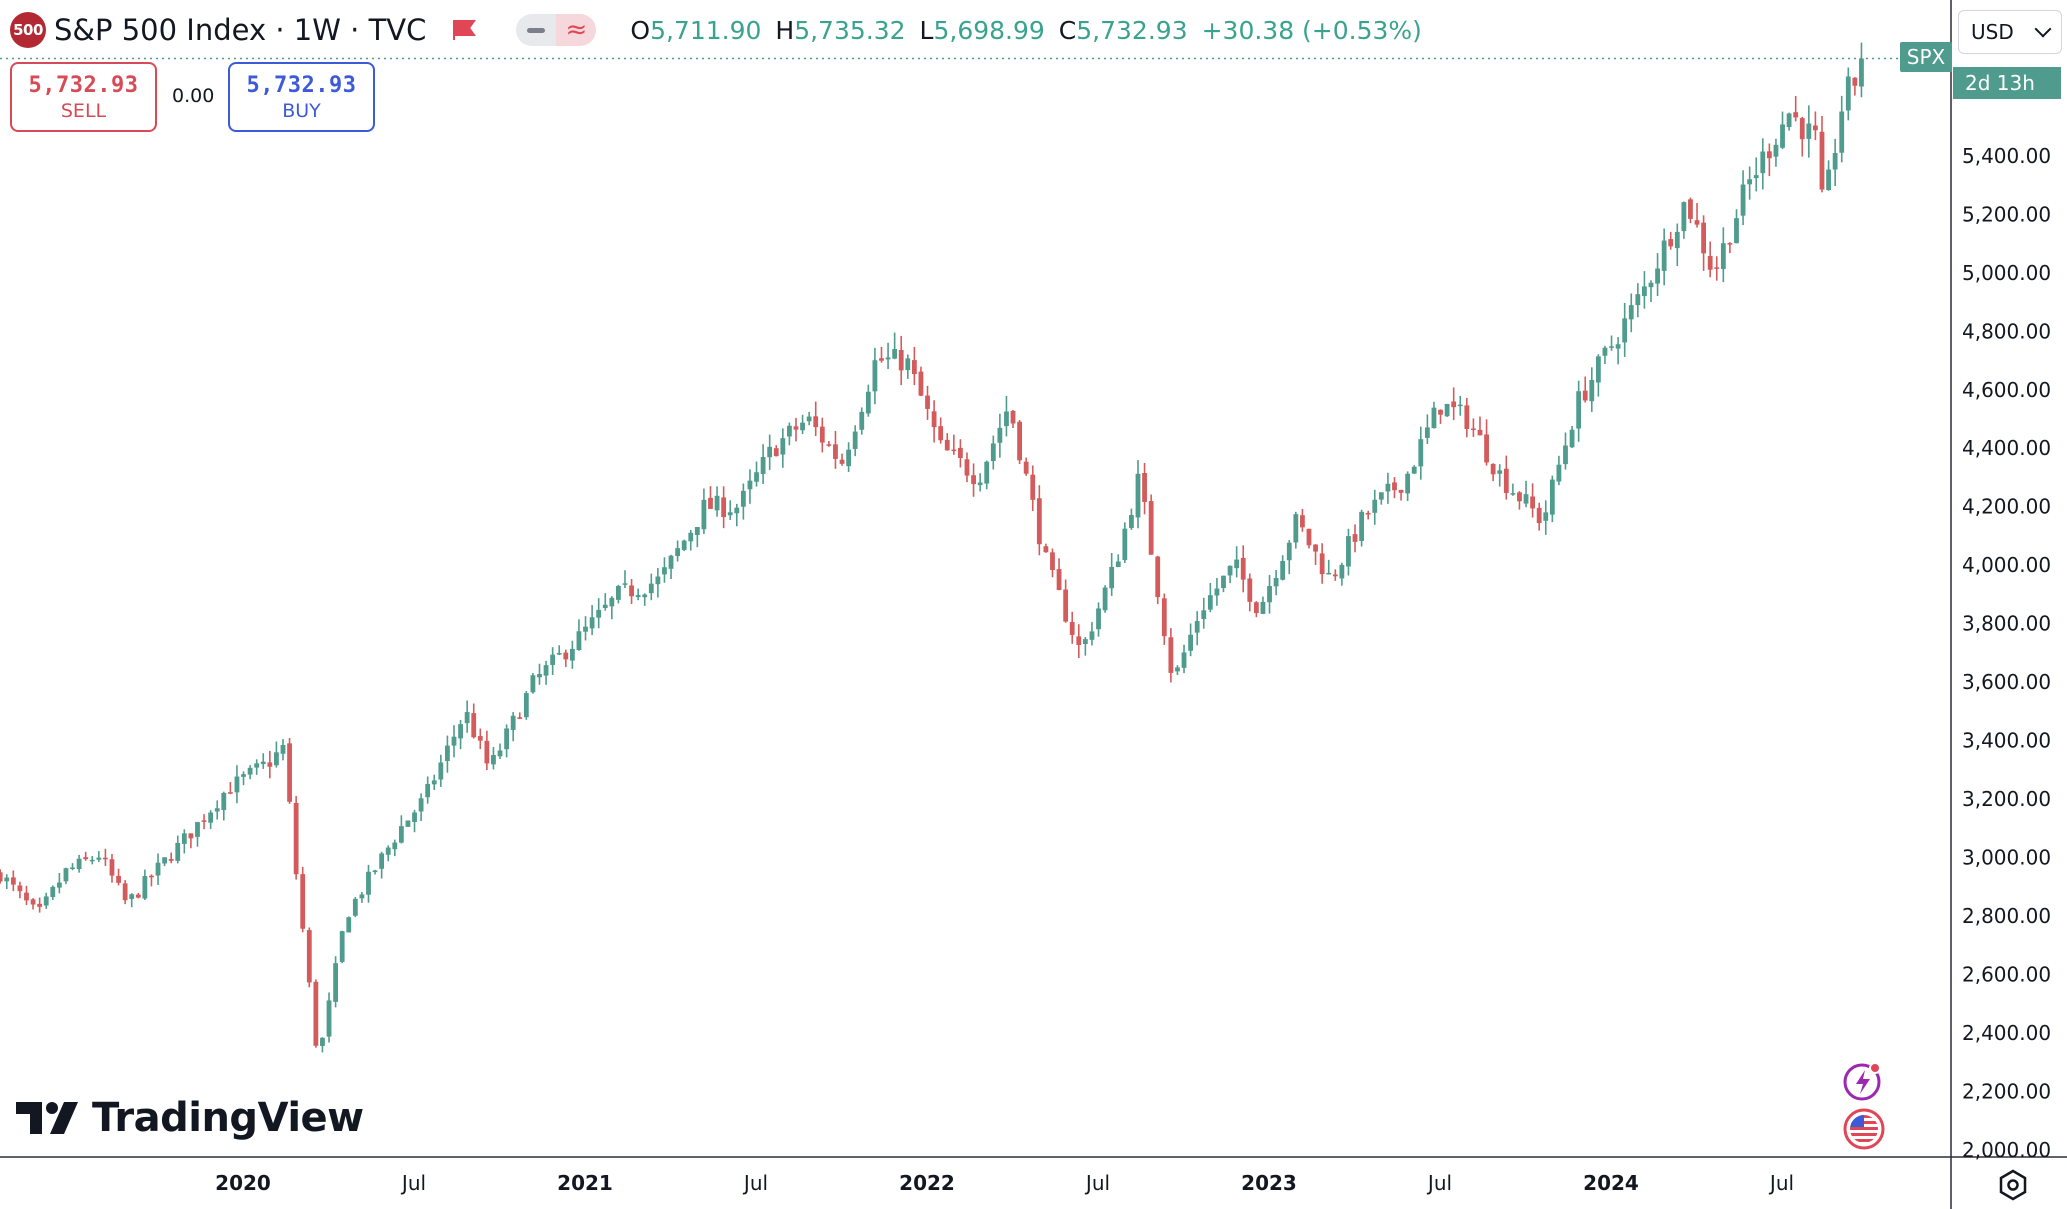  Describe the element at coordinates (2006, 682) in the screenshot. I see `price-tick-label: 3,600.00` at that location.